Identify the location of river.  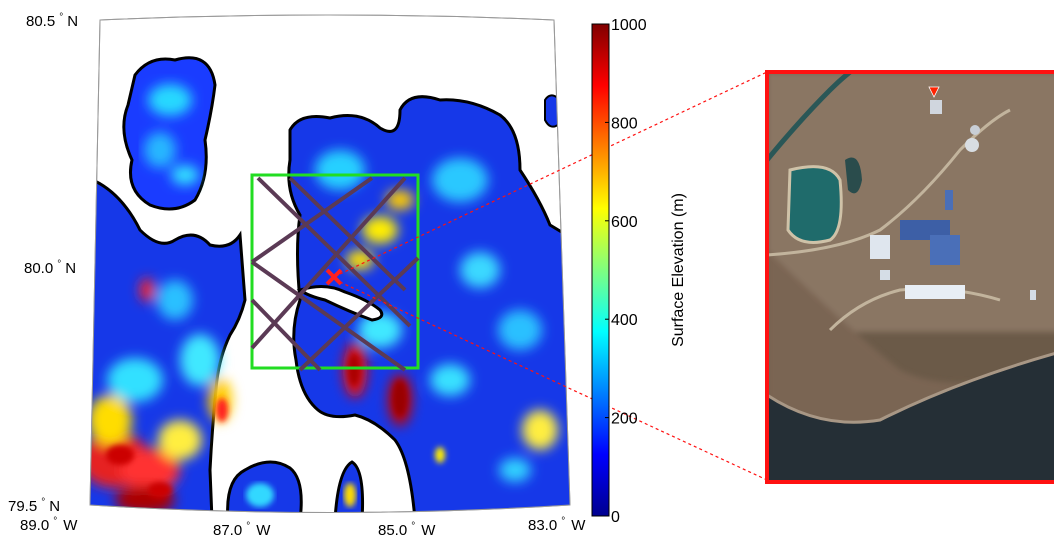
(809, 117).